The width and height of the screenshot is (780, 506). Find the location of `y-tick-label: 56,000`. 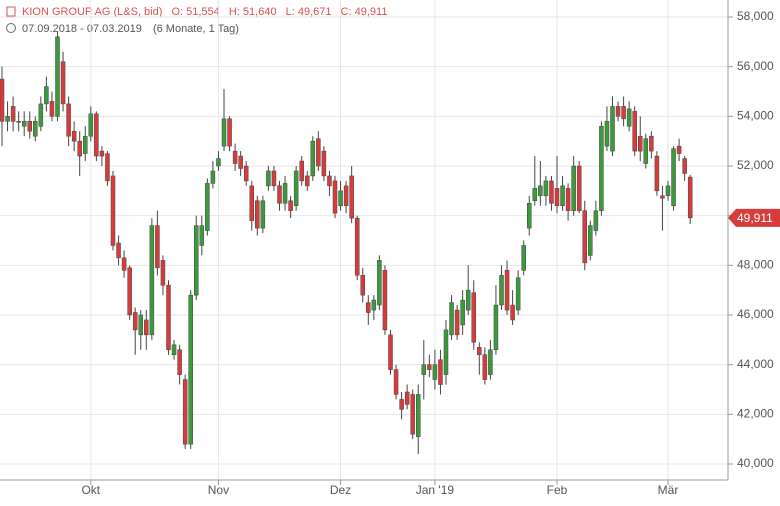

y-tick-label: 56,000 is located at coordinates (755, 66).